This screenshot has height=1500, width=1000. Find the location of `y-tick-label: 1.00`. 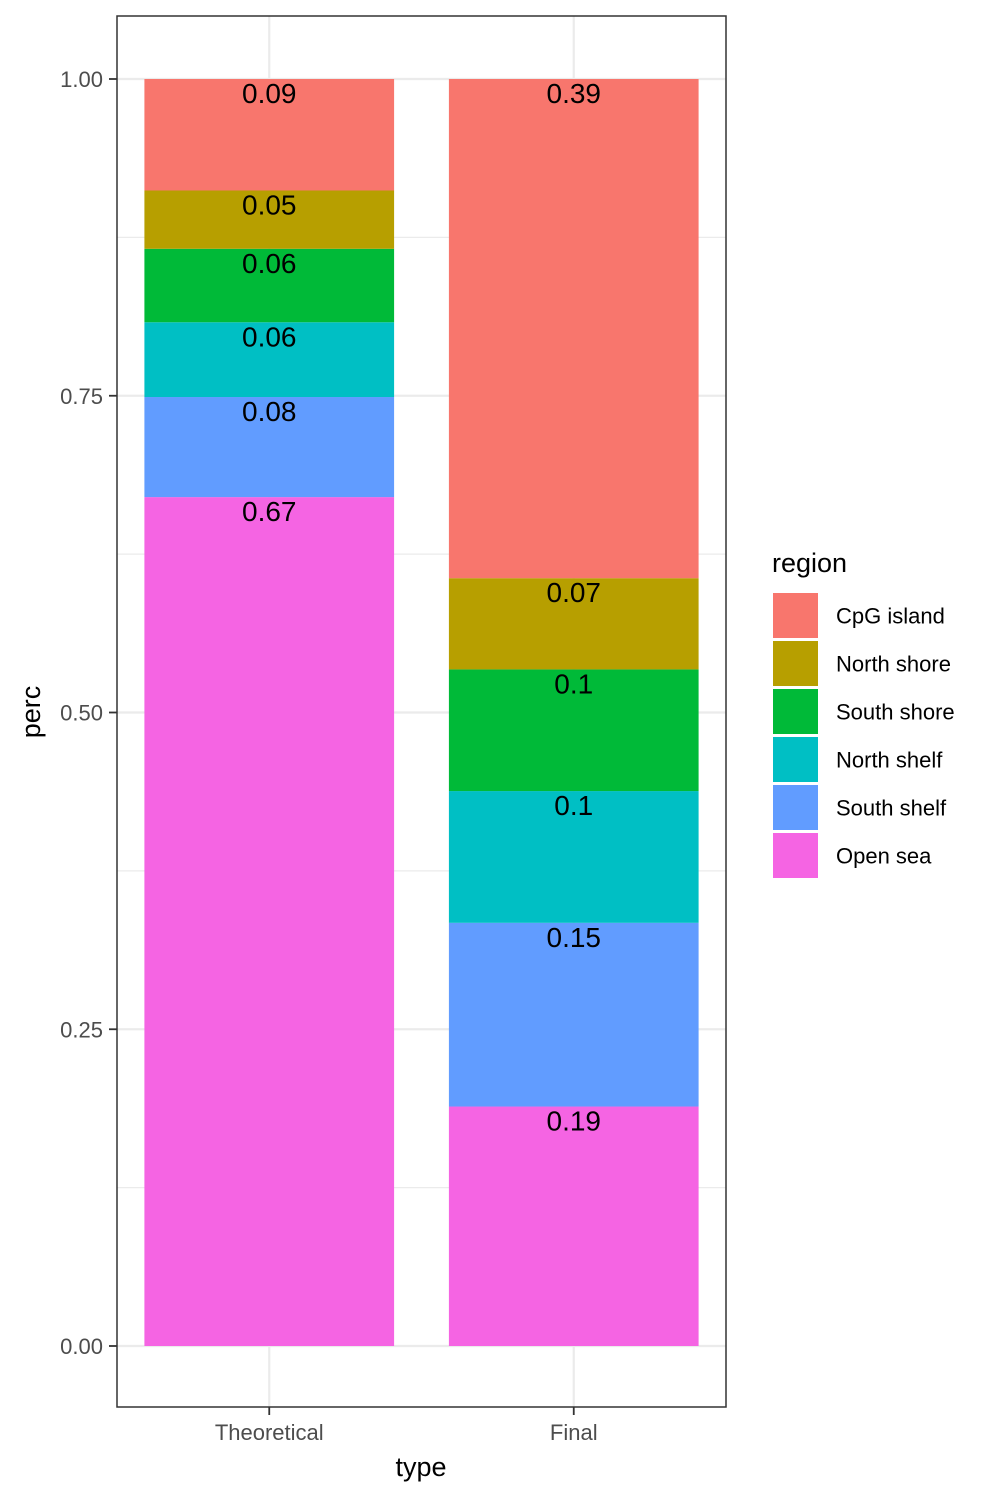

y-tick-label: 1.00 is located at coordinates (81, 79).